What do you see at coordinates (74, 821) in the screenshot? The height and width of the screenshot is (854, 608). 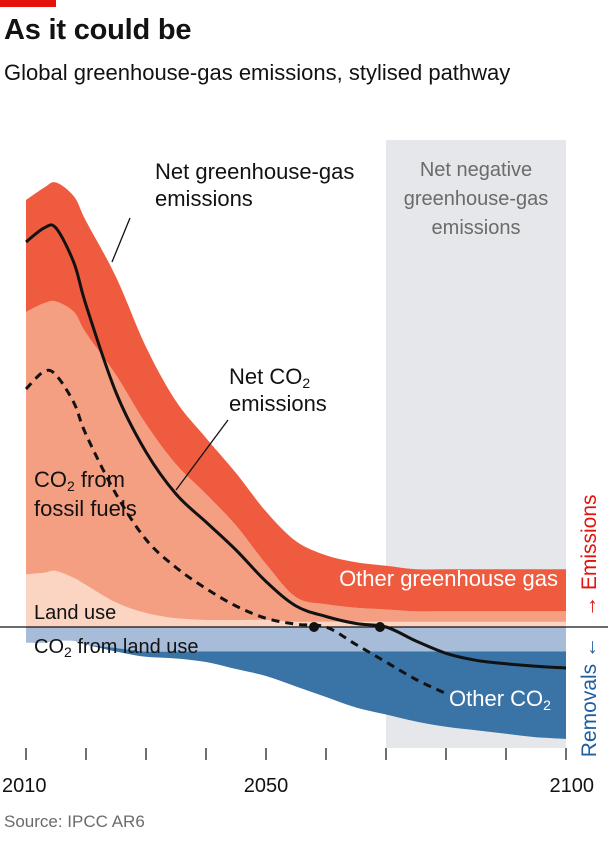 I see `source-note: Source: IPCC AR6` at bounding box center [74, 821].